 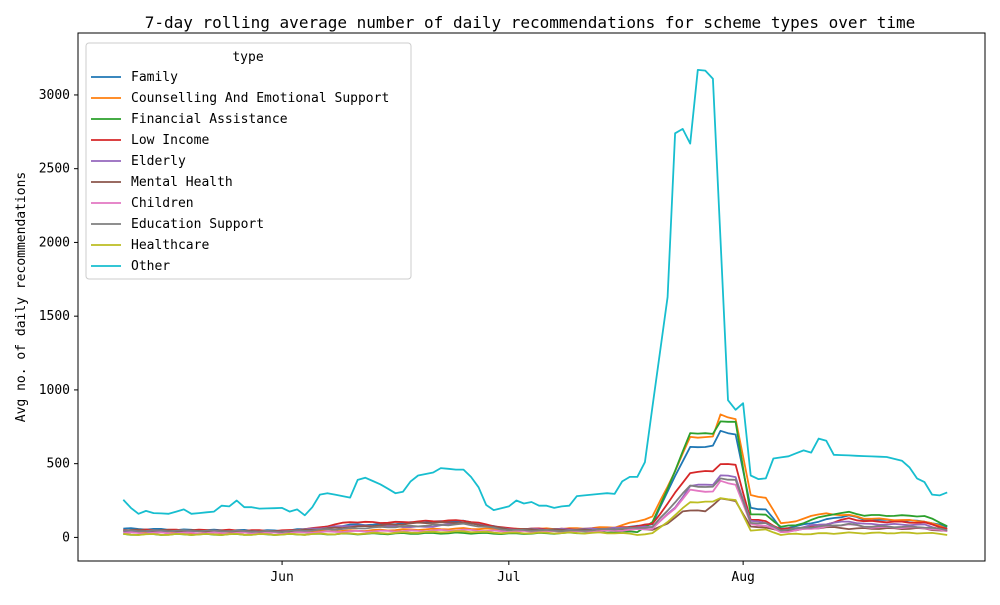 I want to click on legend-item-mental-health: Mental Health, so click(x=162, y=182).